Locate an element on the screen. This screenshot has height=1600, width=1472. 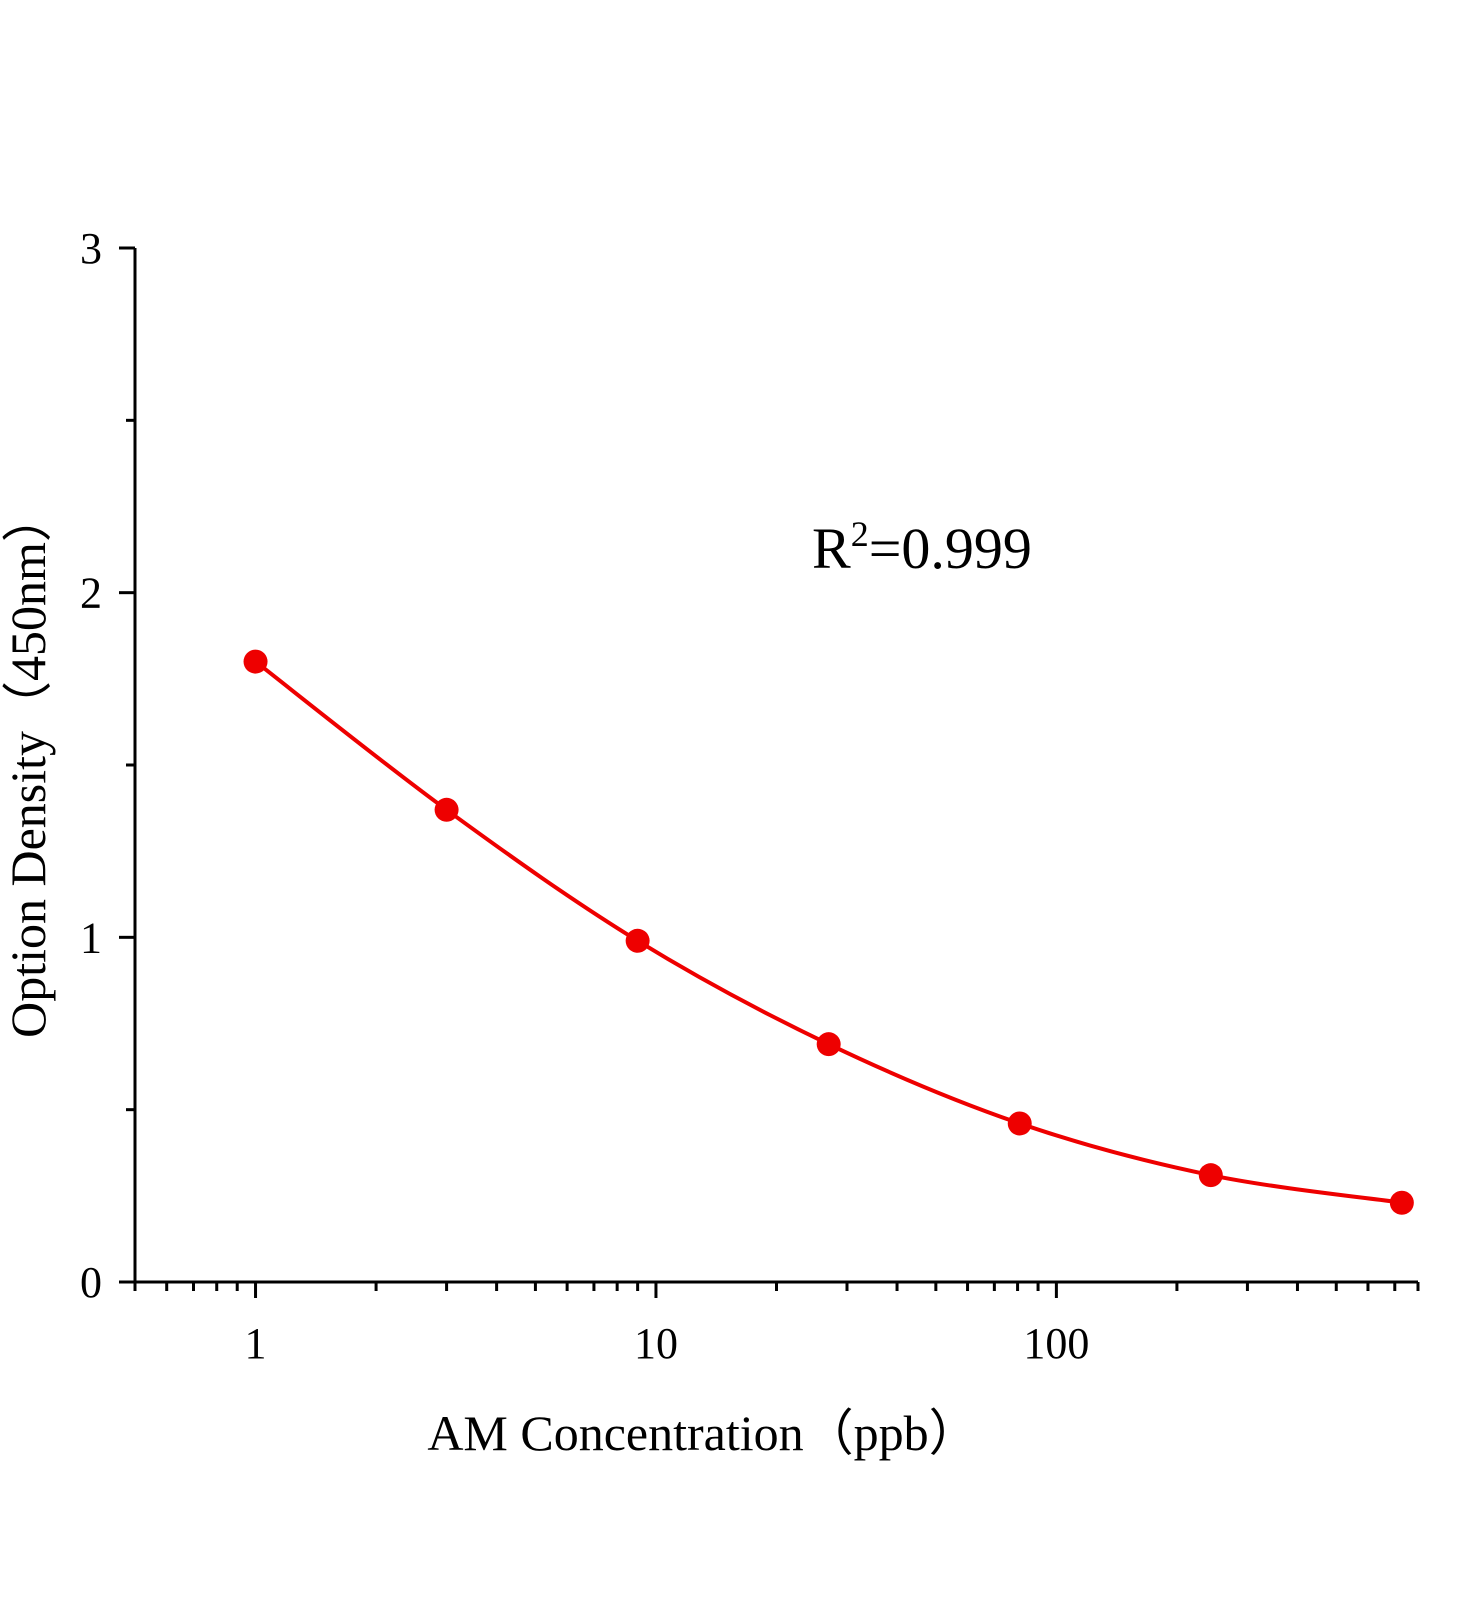
r-squared-annotation: R2=0.999 is located at coordinates (922, 547).